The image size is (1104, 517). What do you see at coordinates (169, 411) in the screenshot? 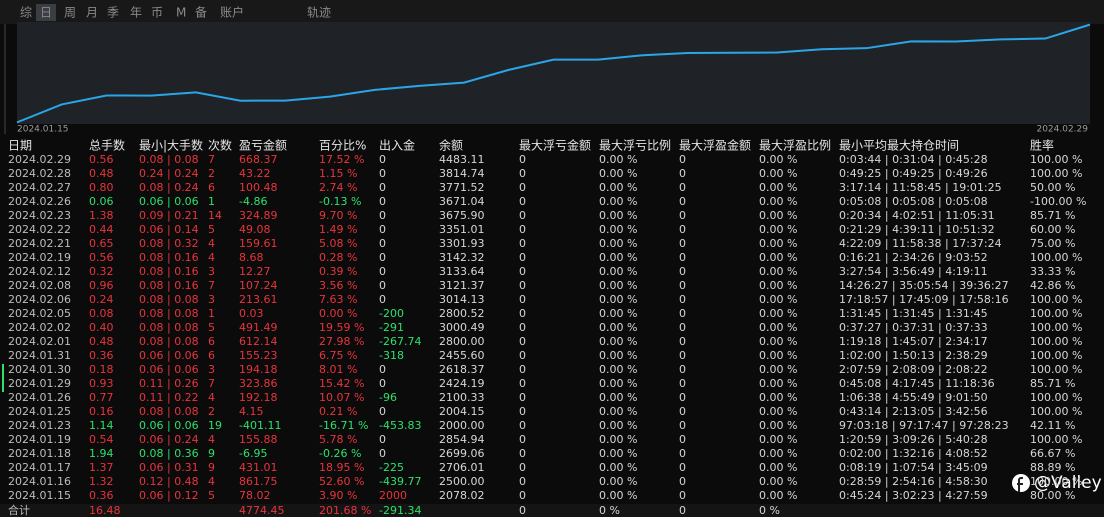
I see `table-cell: 0.08 | 0.08` at bounding box center [169, 411].